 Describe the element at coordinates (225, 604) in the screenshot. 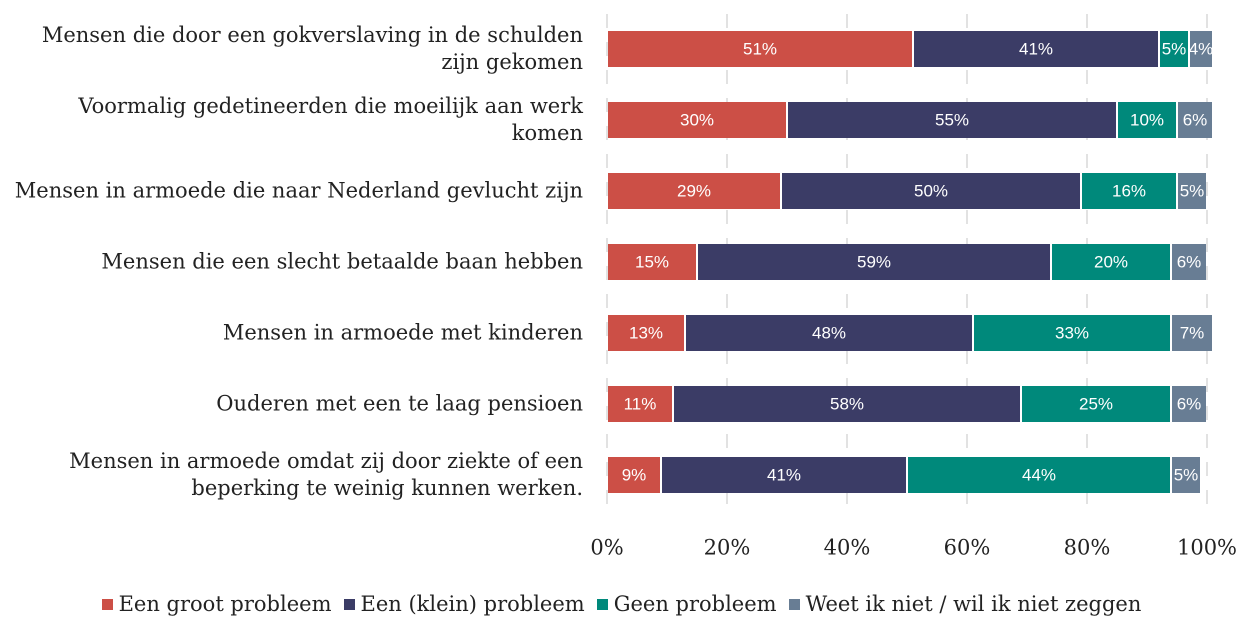

I see `legend-label: Een groot probleem` at that location.